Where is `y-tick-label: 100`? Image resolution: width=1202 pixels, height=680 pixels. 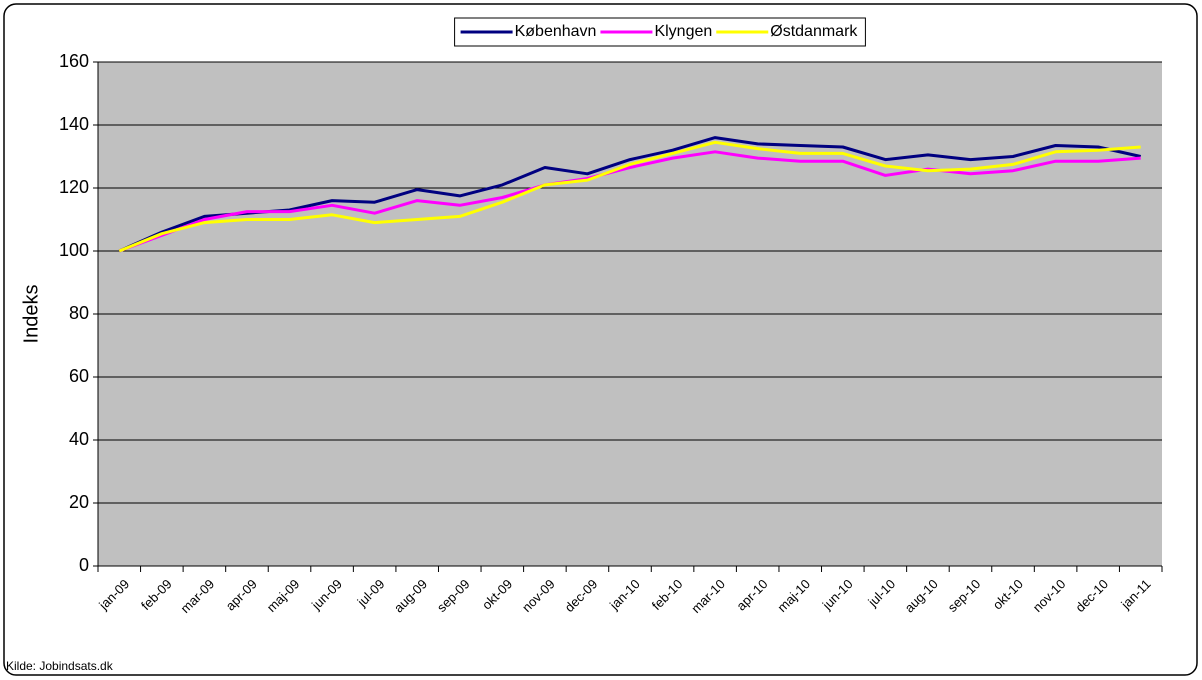 y-tick-label: 100 is located at coordinates (74, 250).